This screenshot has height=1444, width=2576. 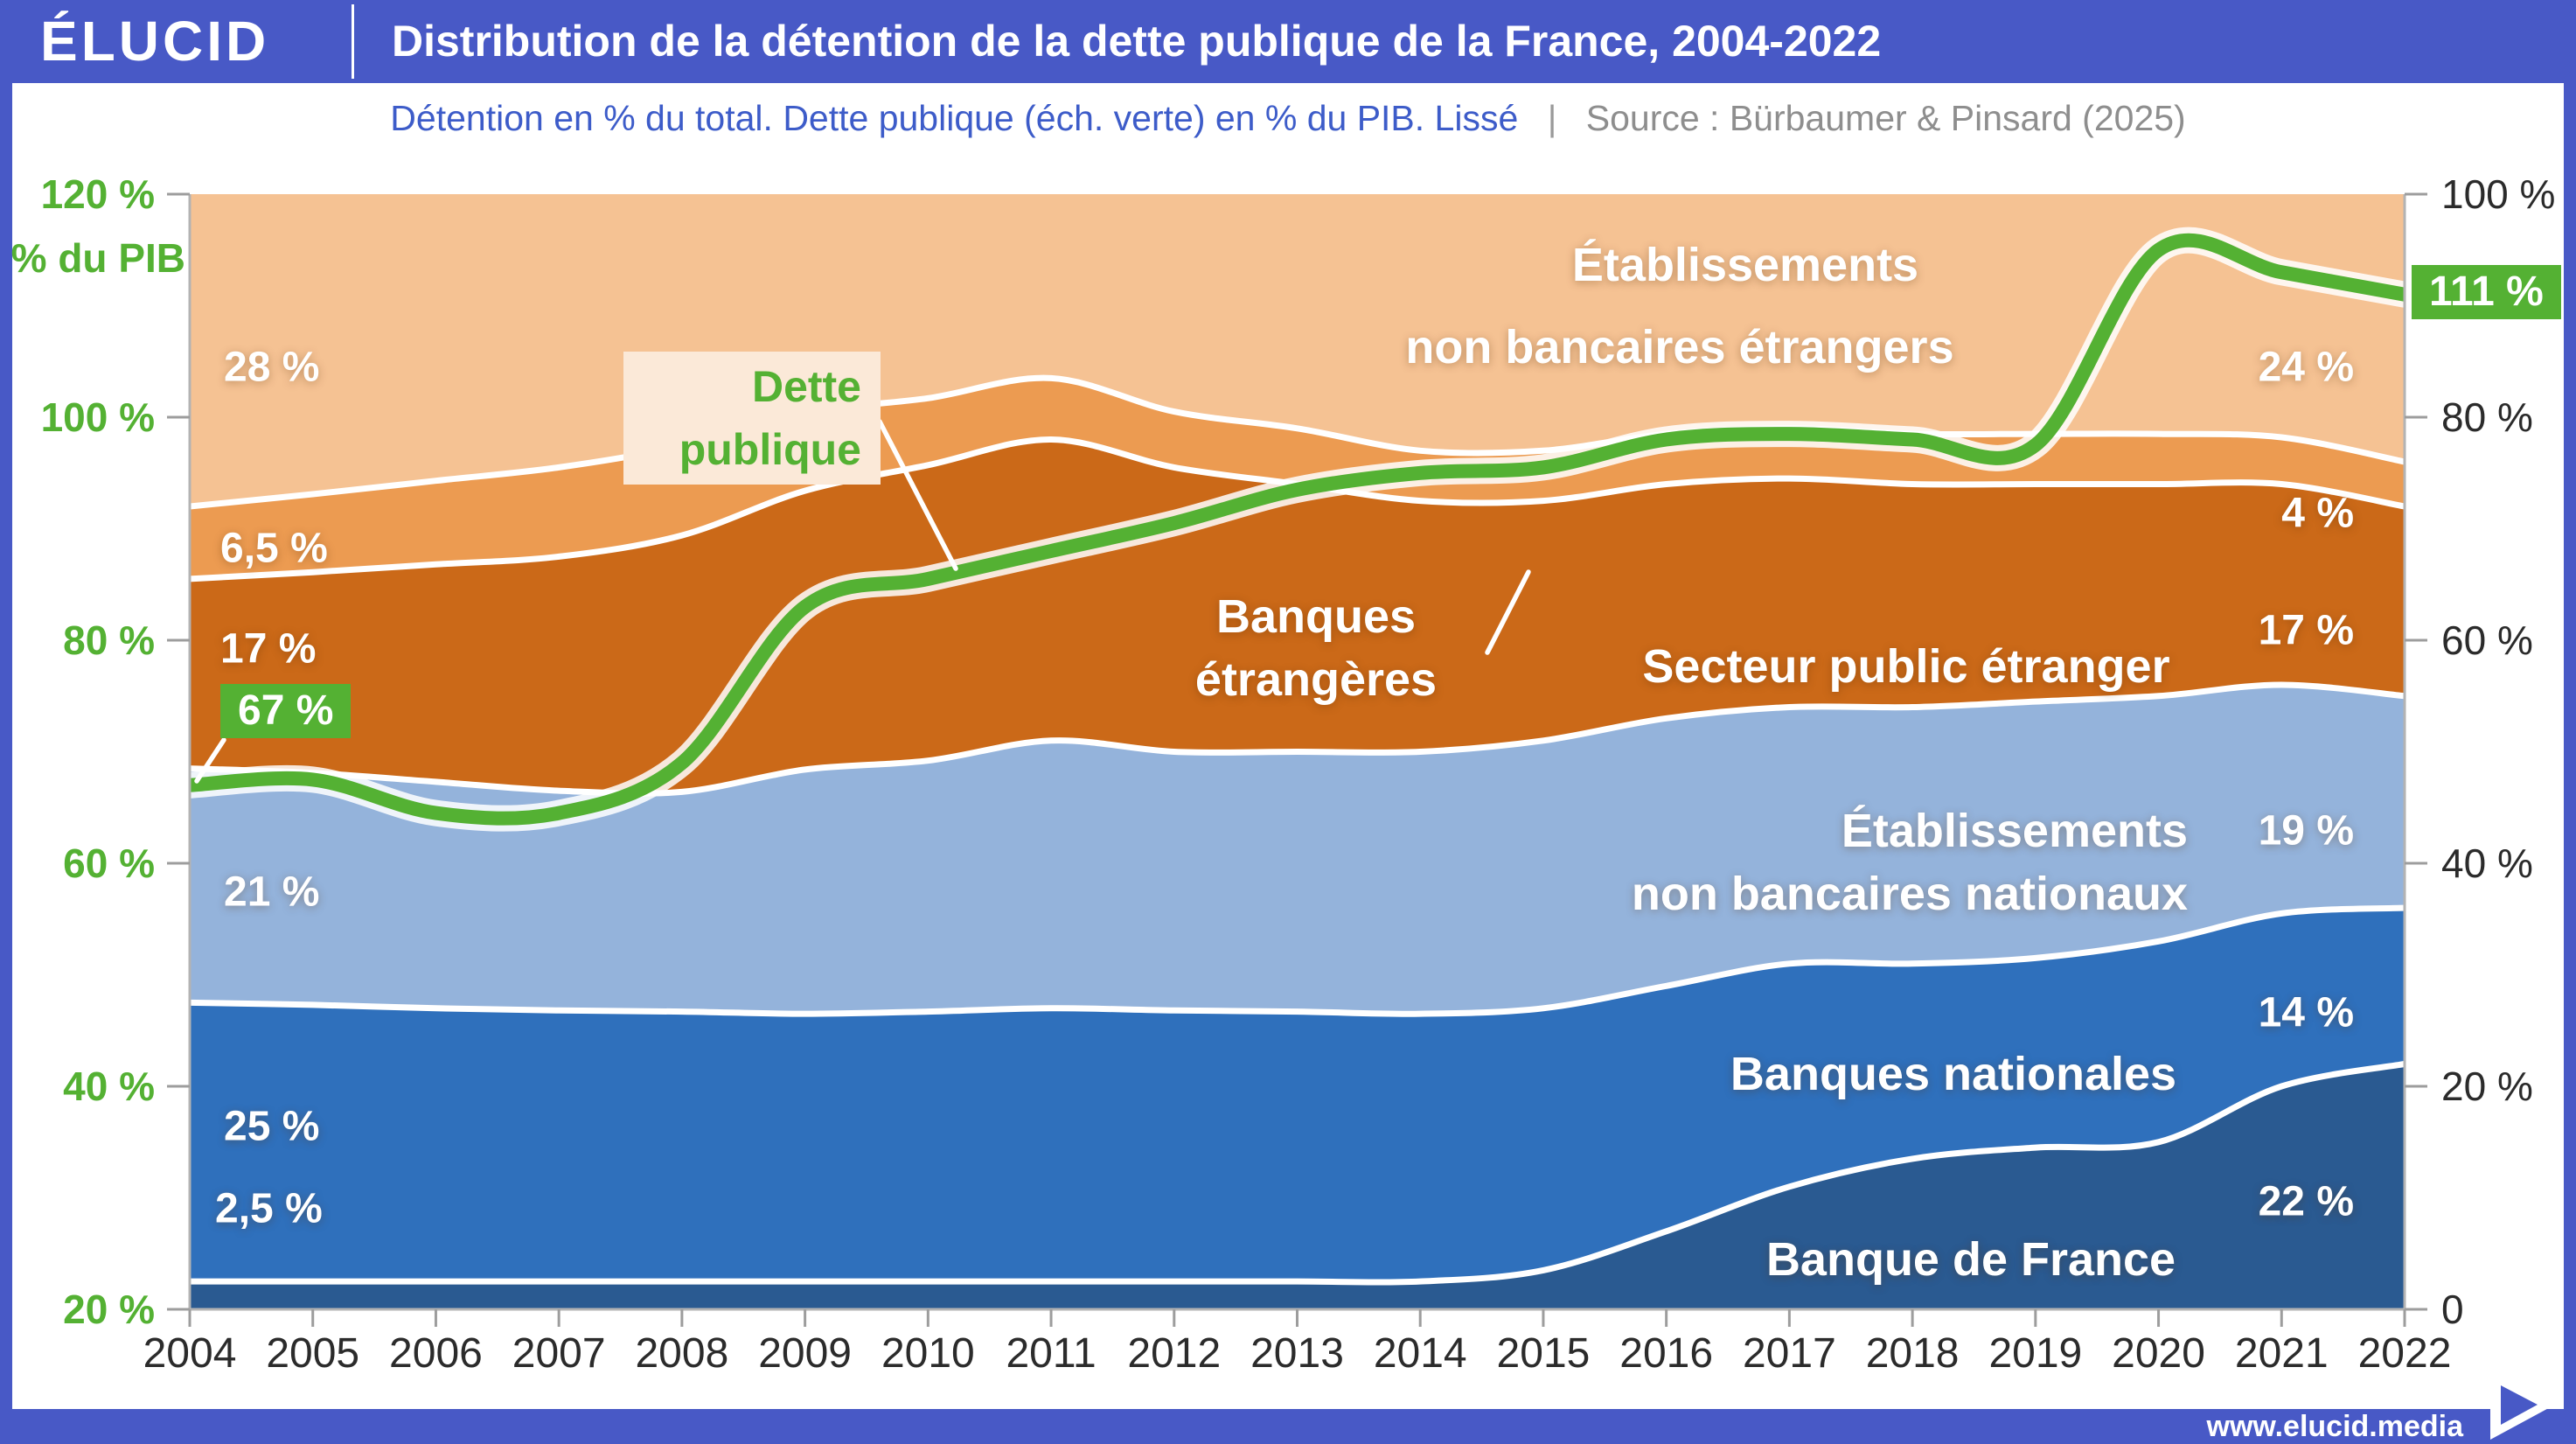 I want to click on area-label-enbe-line2: non bancaires étrangers, so click(x=1679, y=347).